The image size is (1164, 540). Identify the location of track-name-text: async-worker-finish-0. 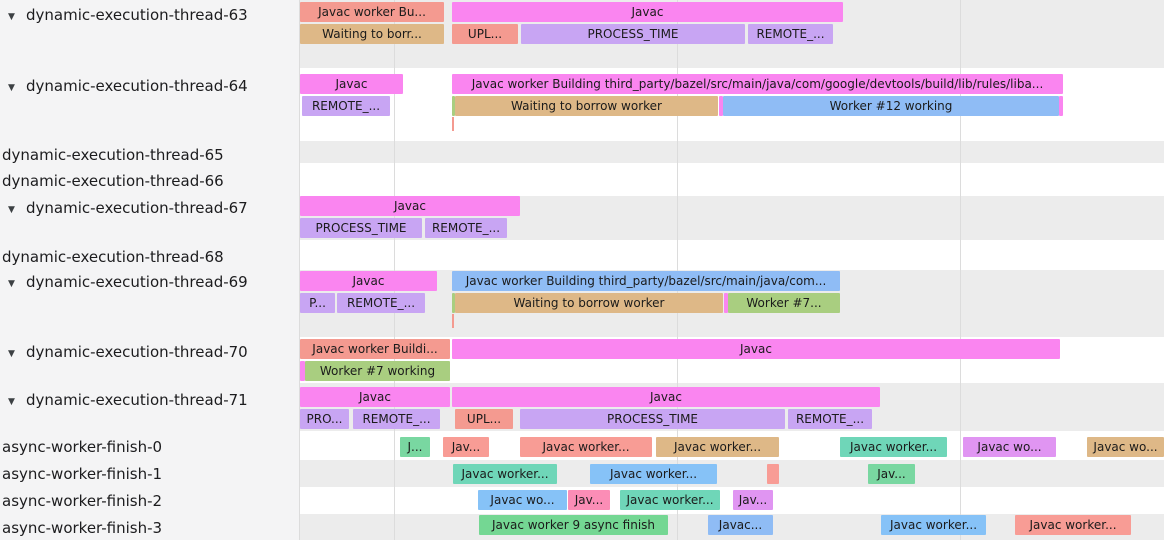
(82, 447).